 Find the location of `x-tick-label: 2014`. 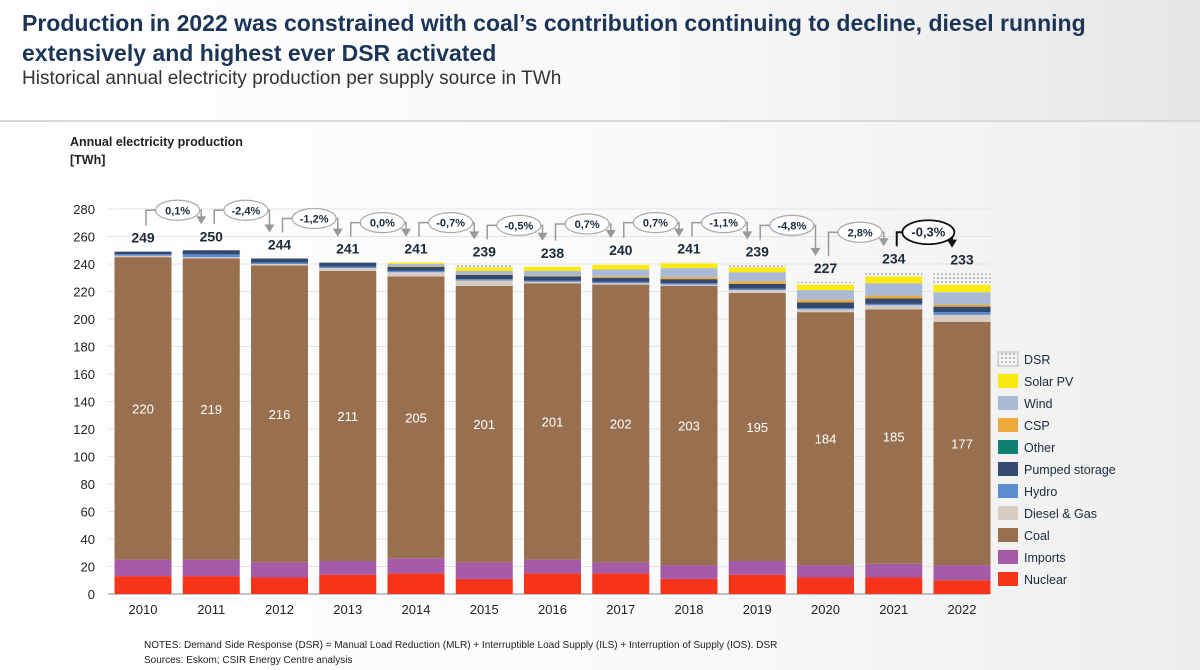

x-tick-label: 2014 is located at coordinates (416, 609).